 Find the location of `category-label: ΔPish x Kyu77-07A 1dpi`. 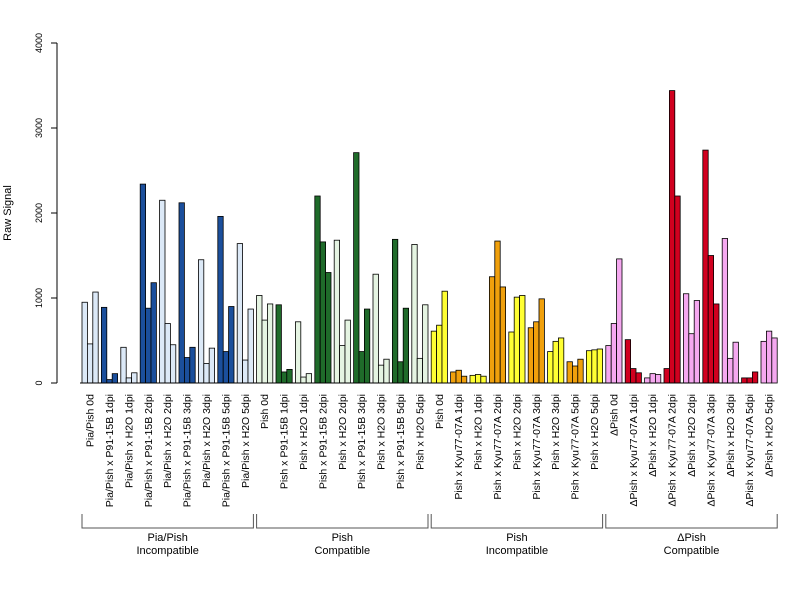

category-label: ΔPish x Kyu77-07A 1dpi is located at coordinates (634, 450).